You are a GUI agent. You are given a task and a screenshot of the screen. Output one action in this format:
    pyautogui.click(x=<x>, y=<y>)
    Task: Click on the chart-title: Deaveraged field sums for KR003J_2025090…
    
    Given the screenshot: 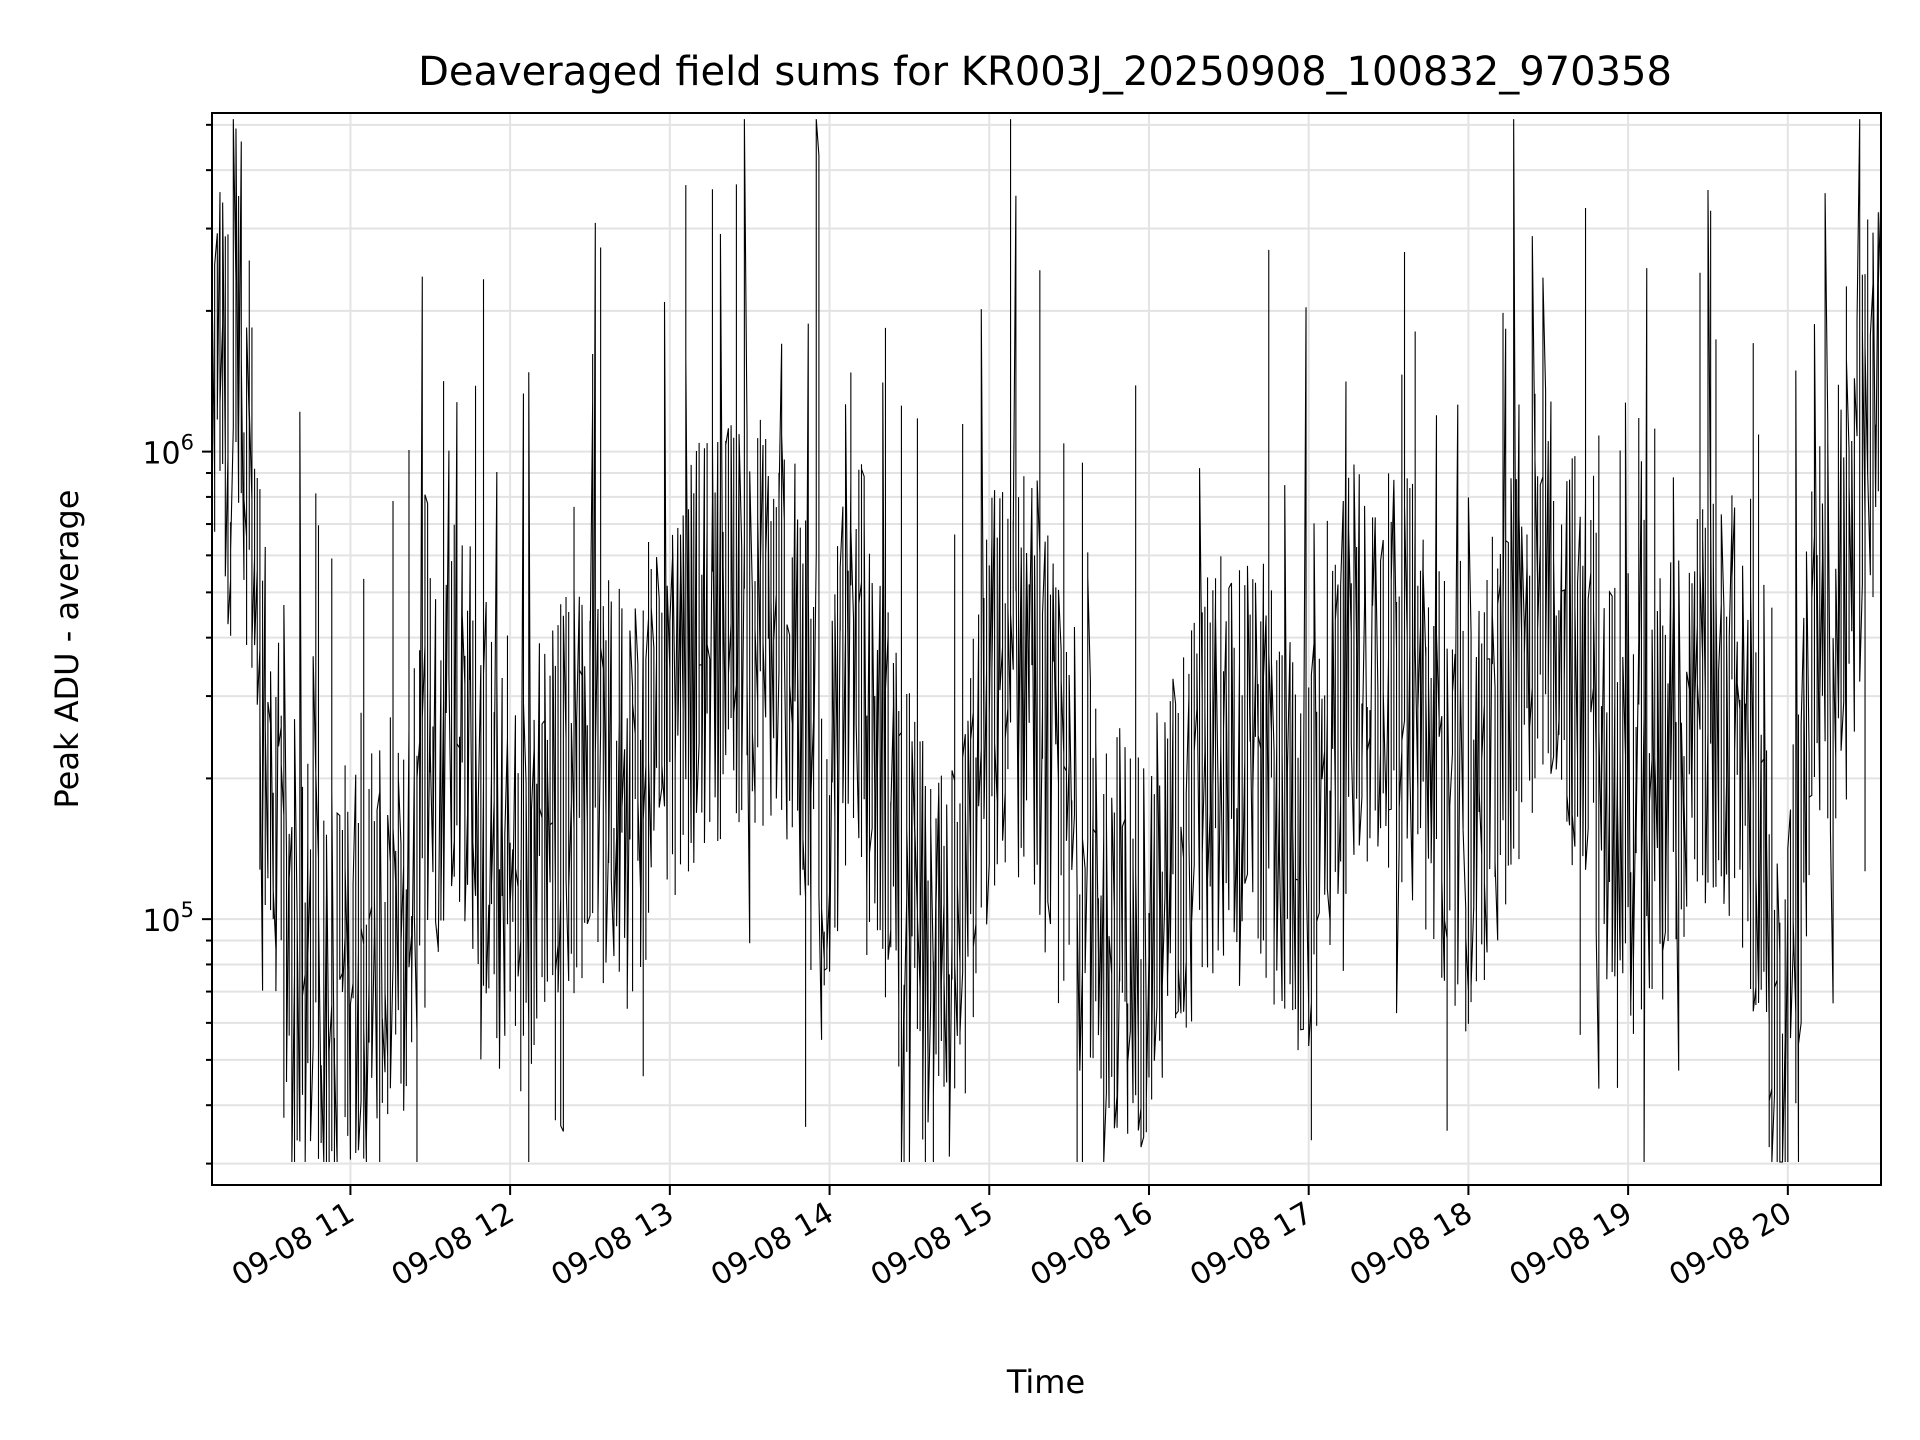 What is the action you would take?
    pyautogui.click(x=1045, y=72)
    